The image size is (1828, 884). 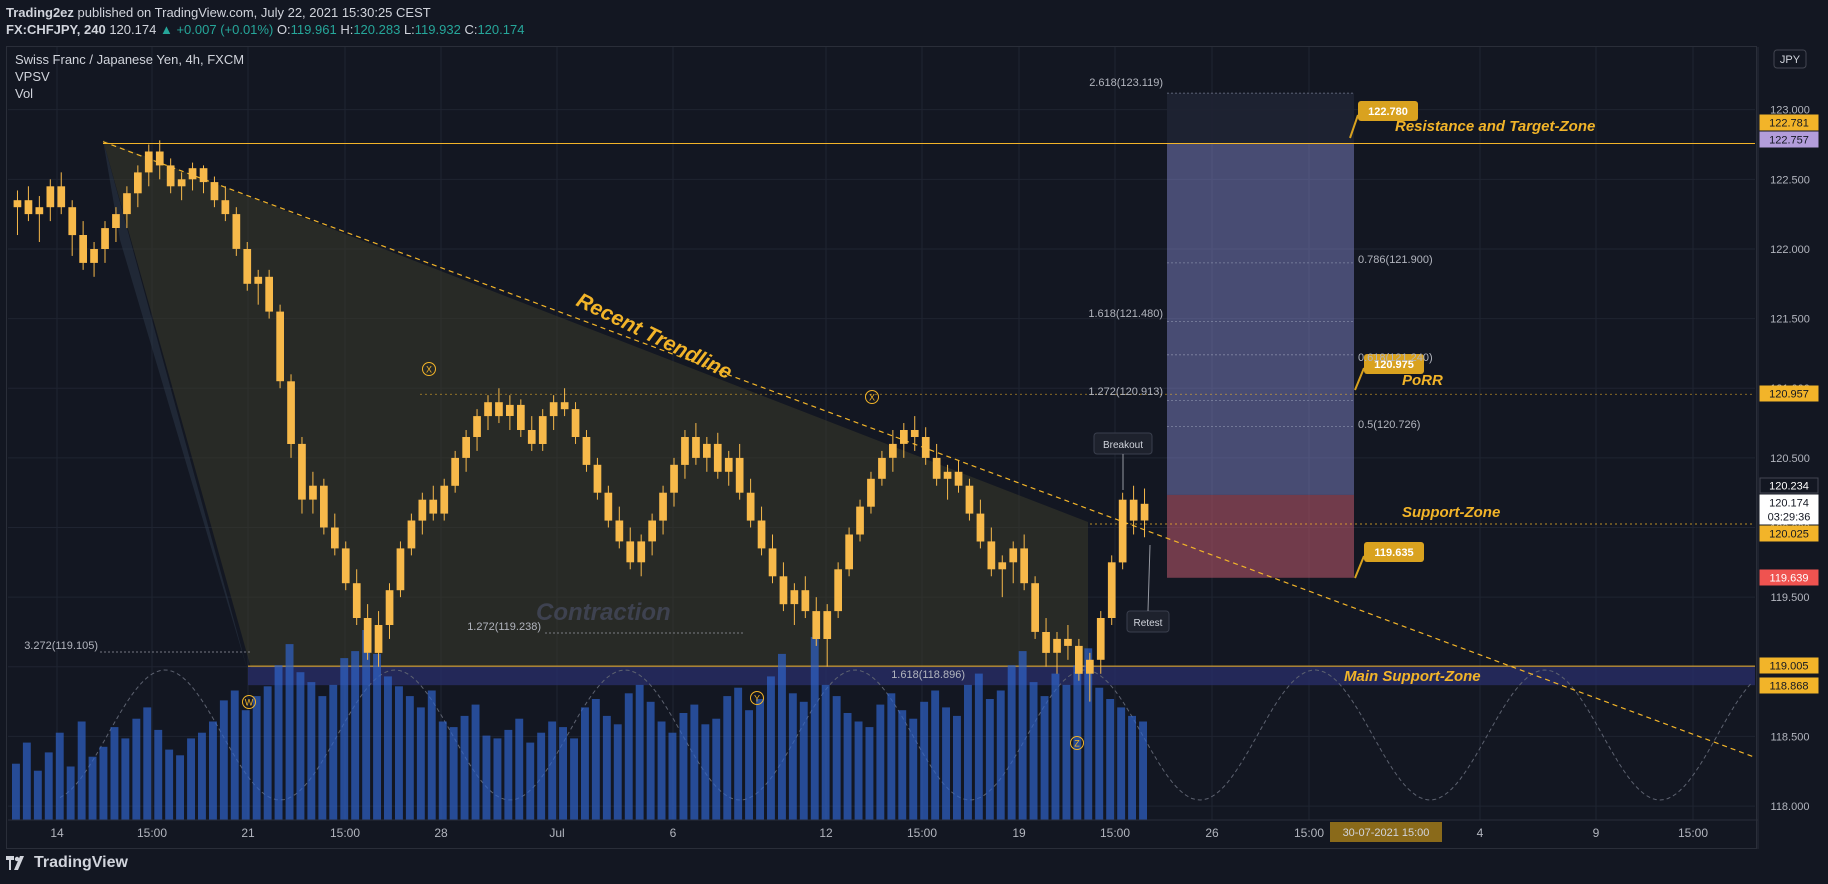 I want to click on fib-0618-label: 0.618(121.240), so click(x=1395, y=358).